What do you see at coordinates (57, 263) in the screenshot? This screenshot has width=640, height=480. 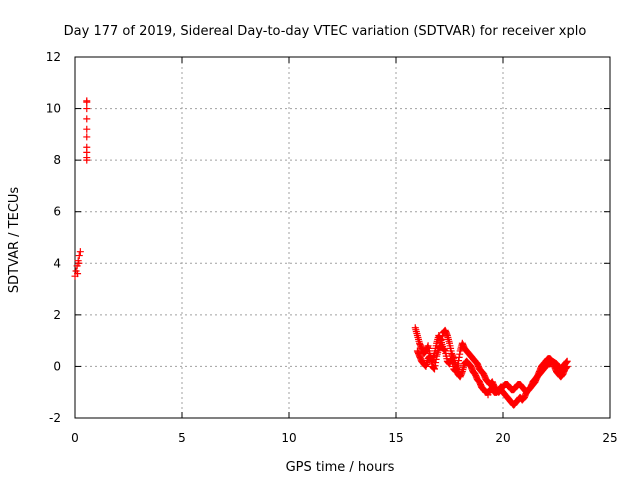 I see `y-tick-label: 4` at bounding box center [57, 263].